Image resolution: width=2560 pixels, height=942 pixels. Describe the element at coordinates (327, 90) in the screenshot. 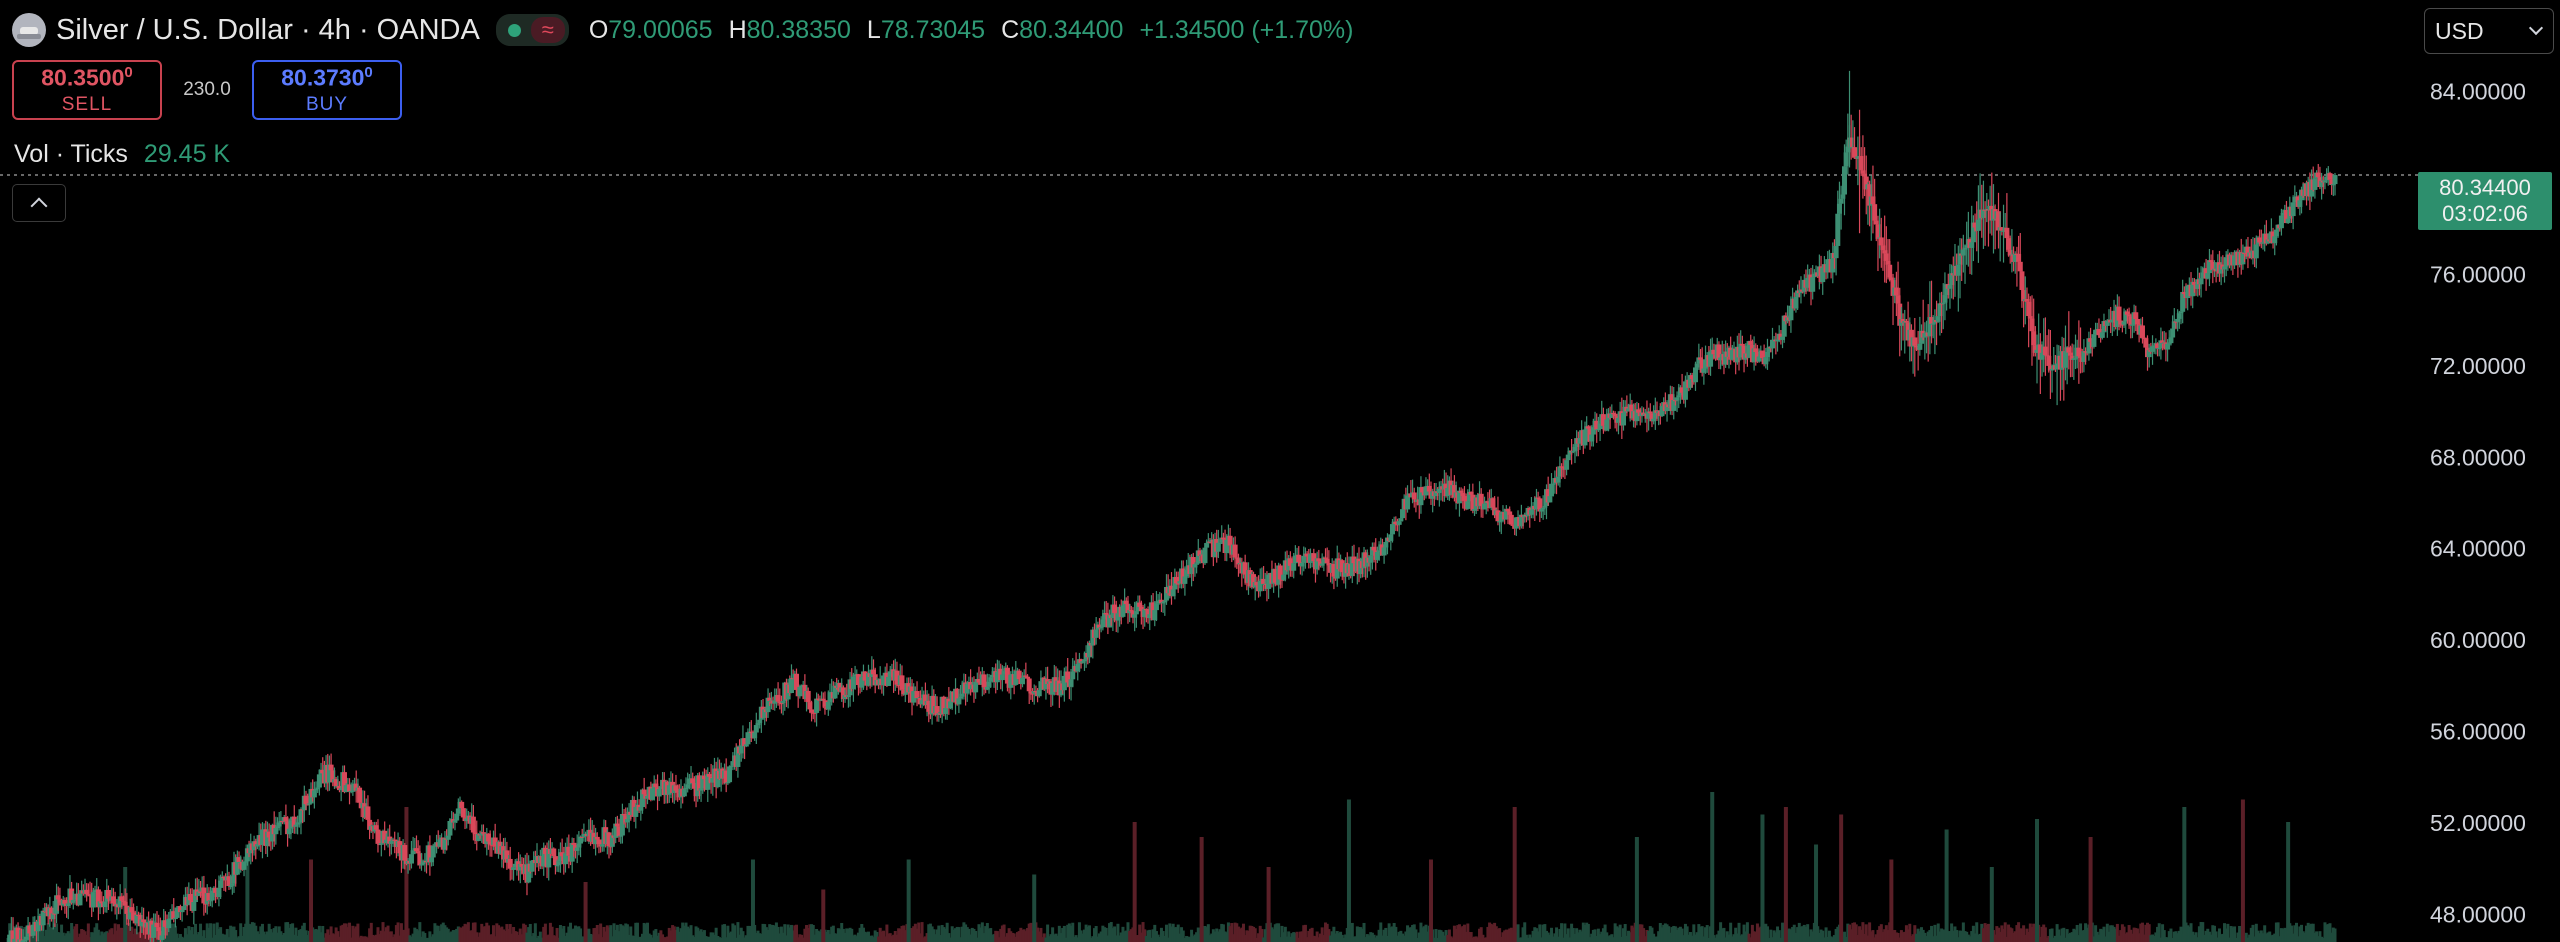

I see `buy-button: 80.37300 BUY` at that location.